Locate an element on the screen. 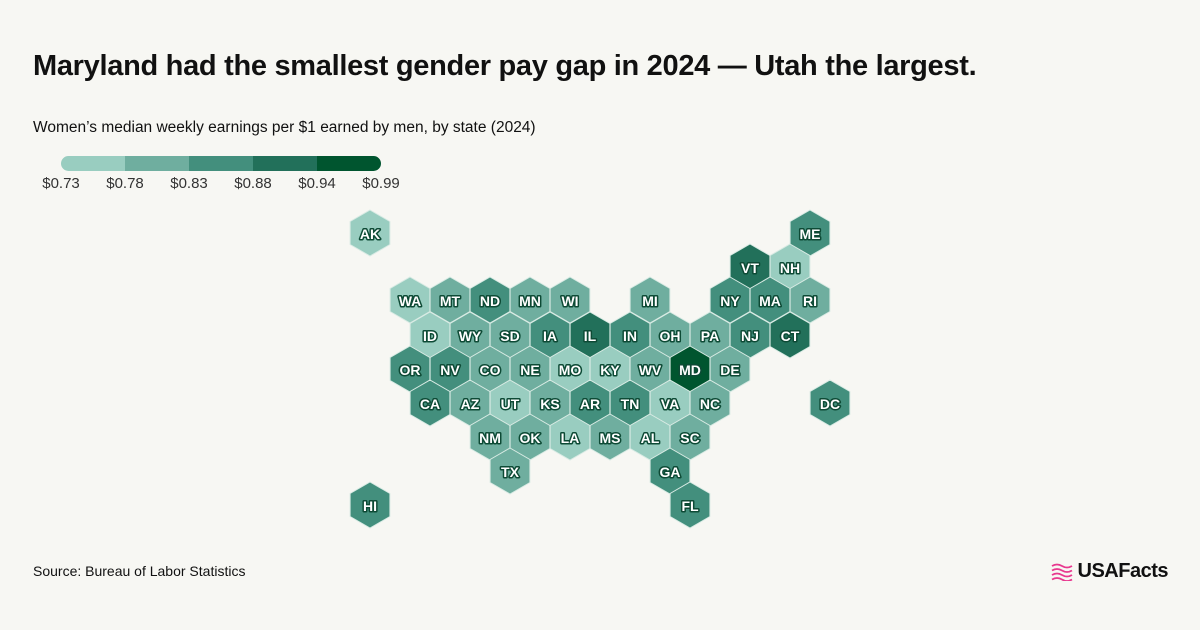 The height and width of the screenshot is (630, 1200). state-hex-co: CO is located at coordinates (490, 369).